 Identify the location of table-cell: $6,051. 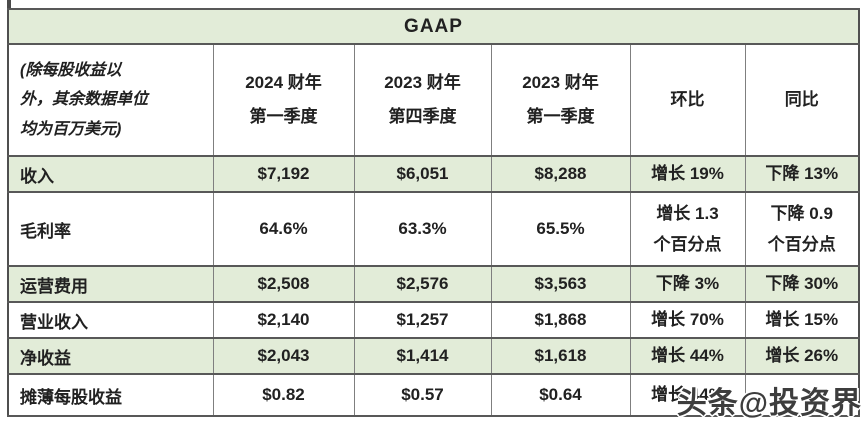
(422, 174).